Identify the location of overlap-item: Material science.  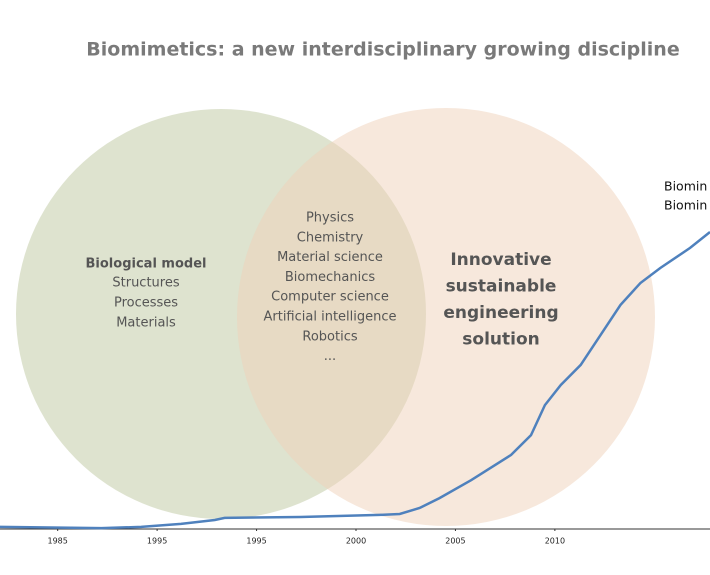
(330, 257).